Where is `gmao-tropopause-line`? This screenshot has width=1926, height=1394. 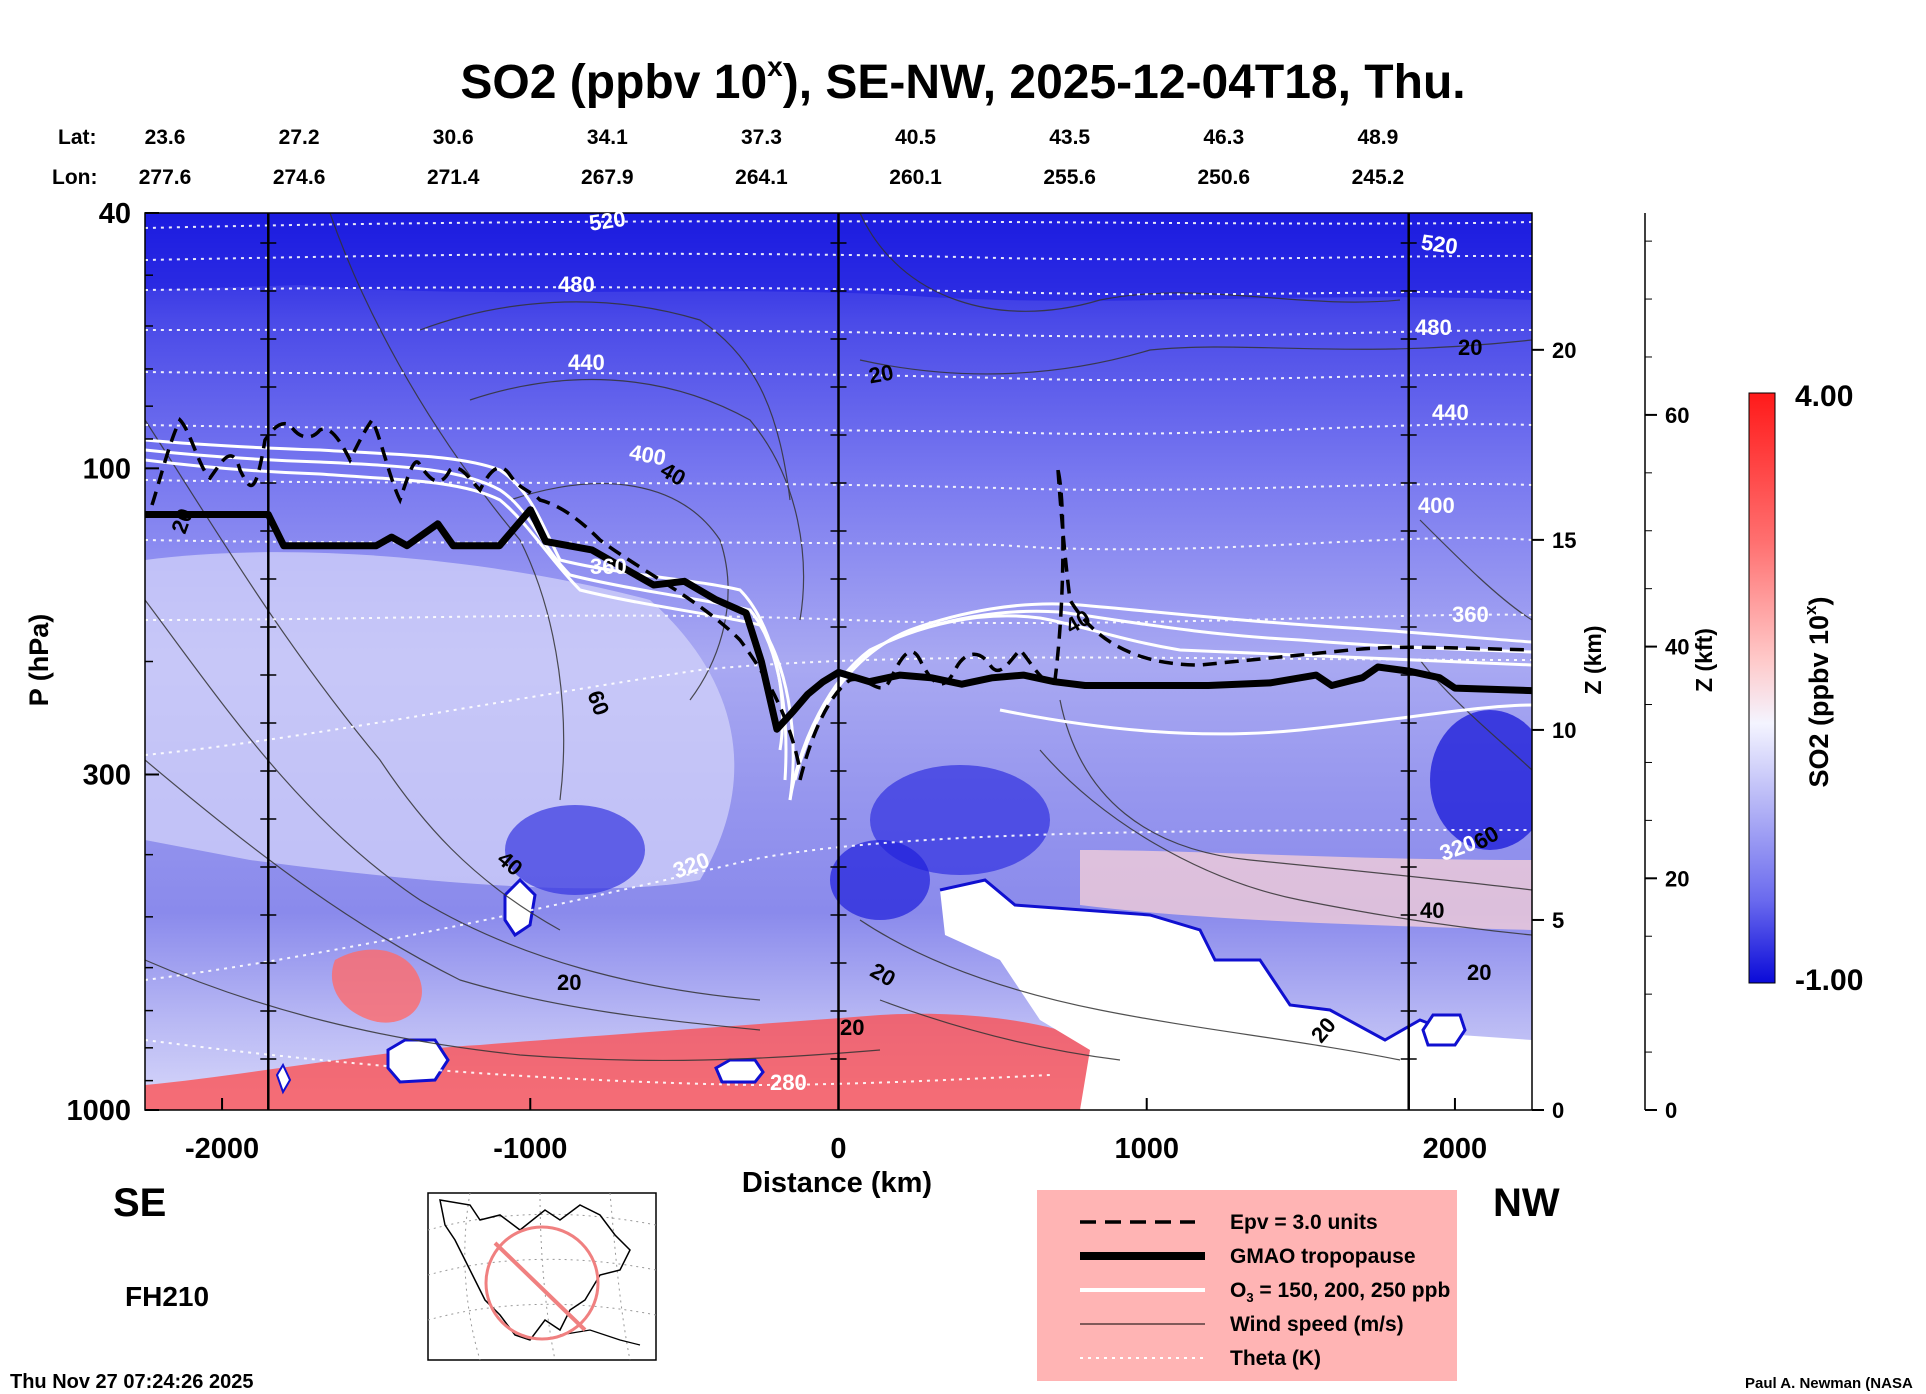 gmao-tropopause-line is located at coordinates (838, 619).